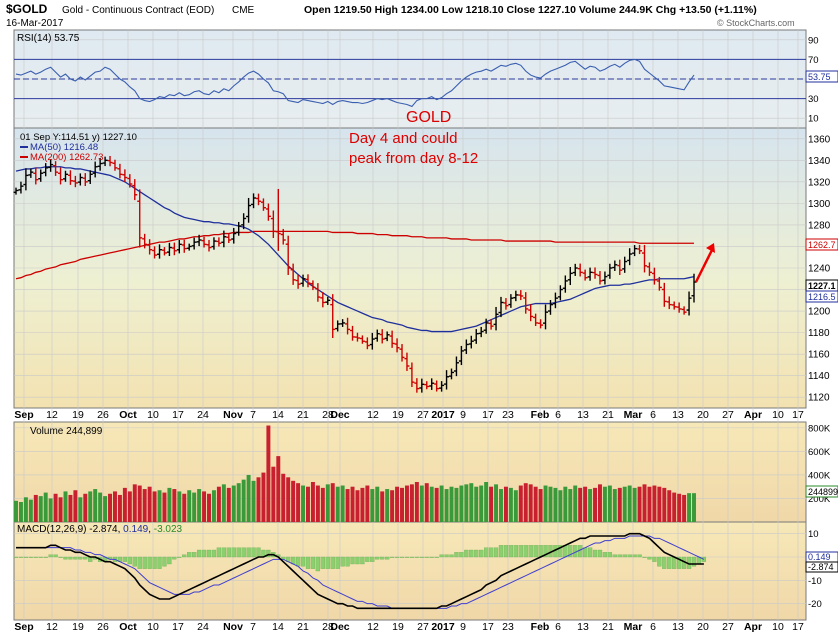 This screenshot has width=838, height=643. What do you see at coordinates (728, 415) in the screenshot?
I see `x-tick-label: 27` at bounding box center [728, 415].